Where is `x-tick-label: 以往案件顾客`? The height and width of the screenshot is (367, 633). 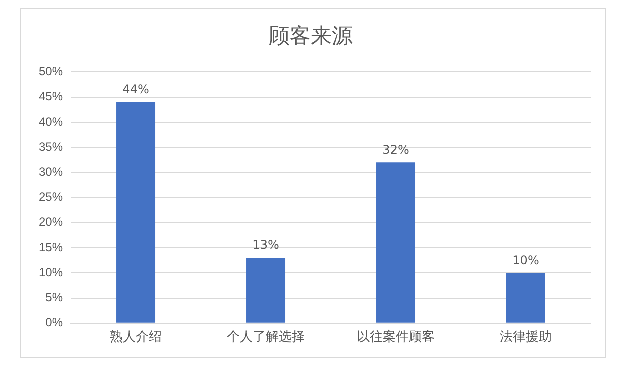 x-tick-label: 以往案件顾客 is located at coordinates (396, 336).